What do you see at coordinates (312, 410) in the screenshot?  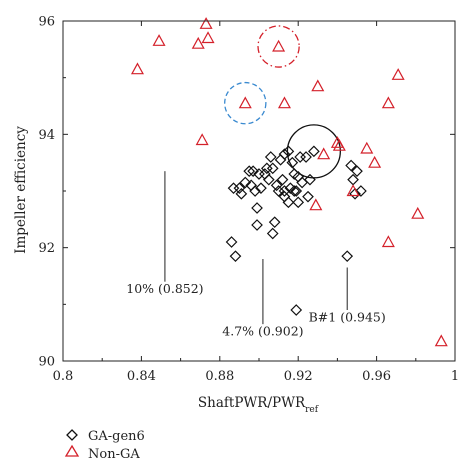 I see `x-axis-label-subscript: ref` at bounding box center [312, 410].